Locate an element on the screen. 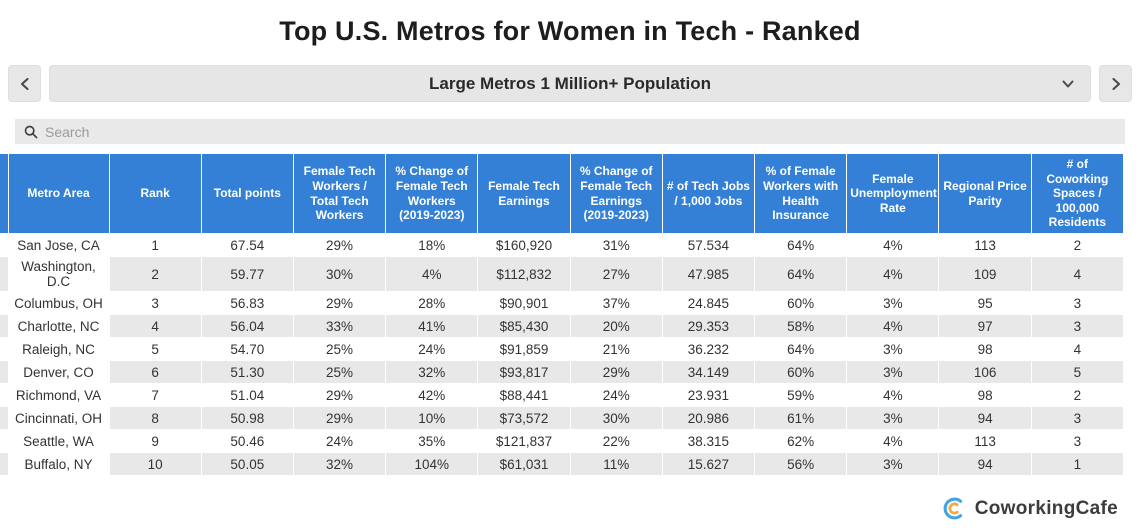  data-cell: 24.845 is located at coordinates (708, 303).